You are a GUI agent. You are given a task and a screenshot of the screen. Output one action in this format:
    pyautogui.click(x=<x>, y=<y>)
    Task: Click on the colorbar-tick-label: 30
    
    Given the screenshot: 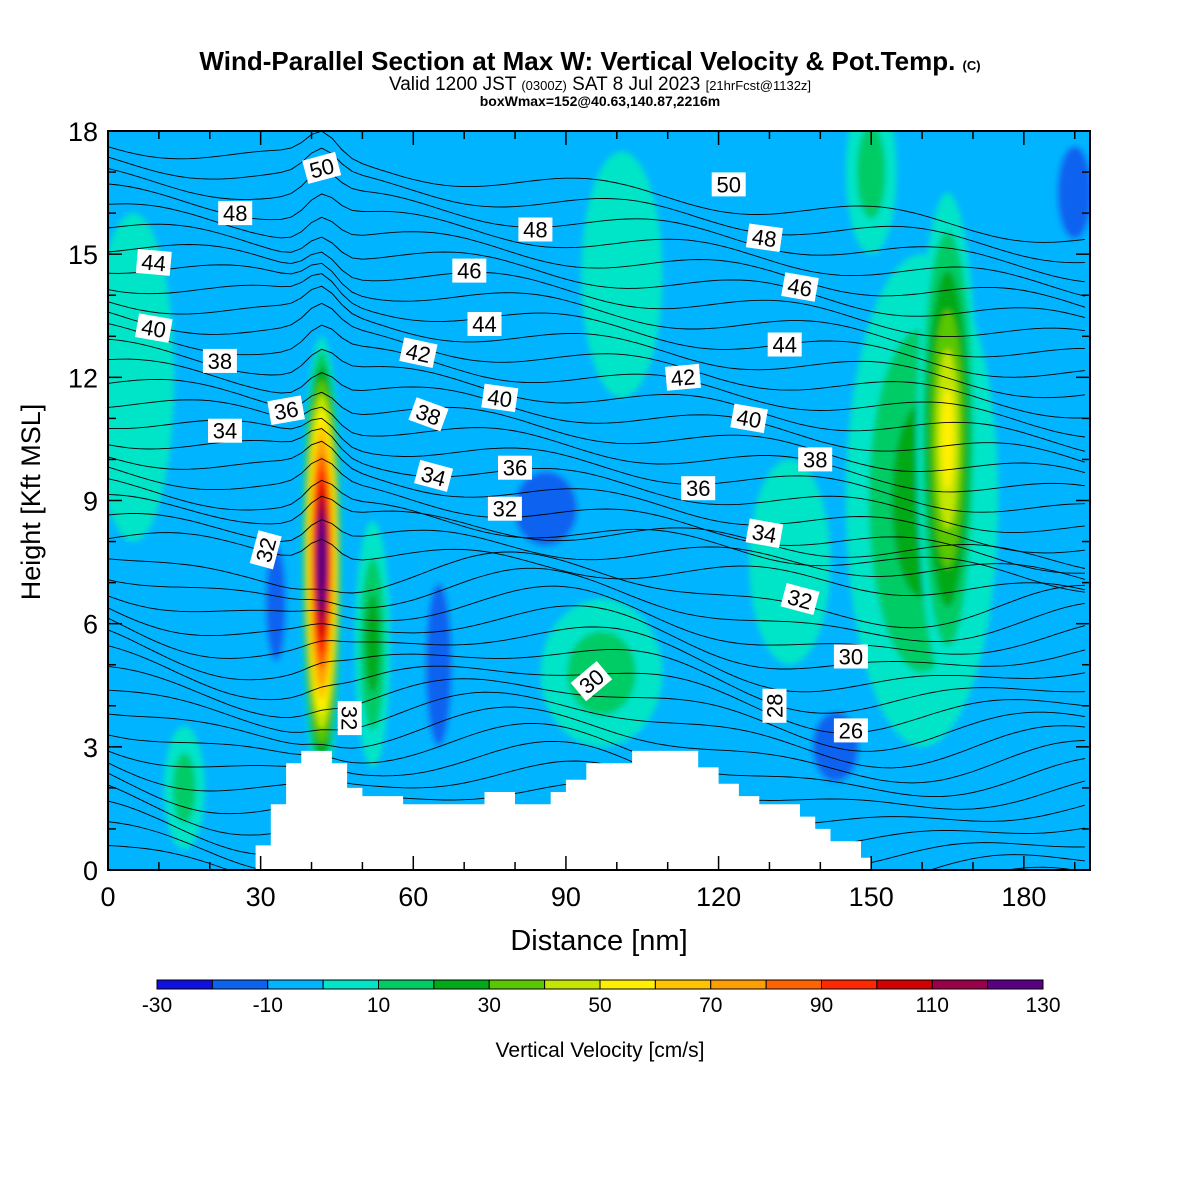 What is the action you would take?
    pyautogui.click(x=489, y=1005)
    